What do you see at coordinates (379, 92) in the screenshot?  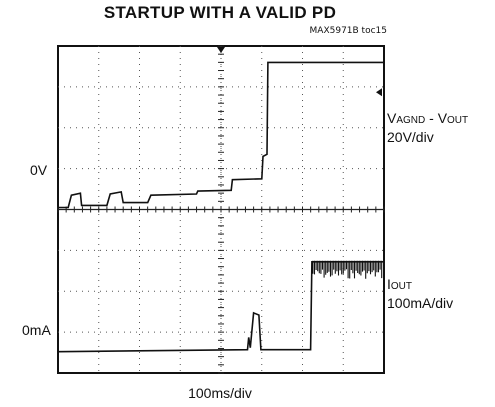 I see `trigger-level-marker` at bounding box center [379, 92].